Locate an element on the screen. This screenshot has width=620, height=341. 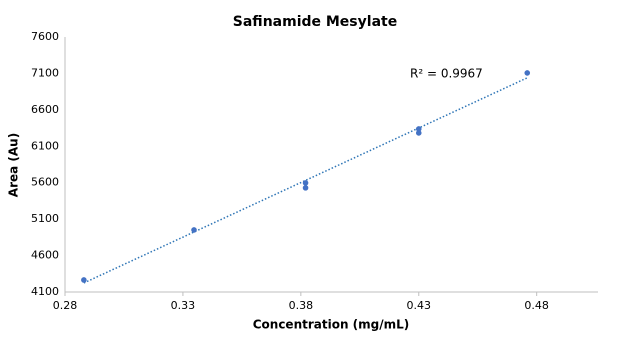
annotation: R² = 0.9967 is located at coordinates (446, 74).